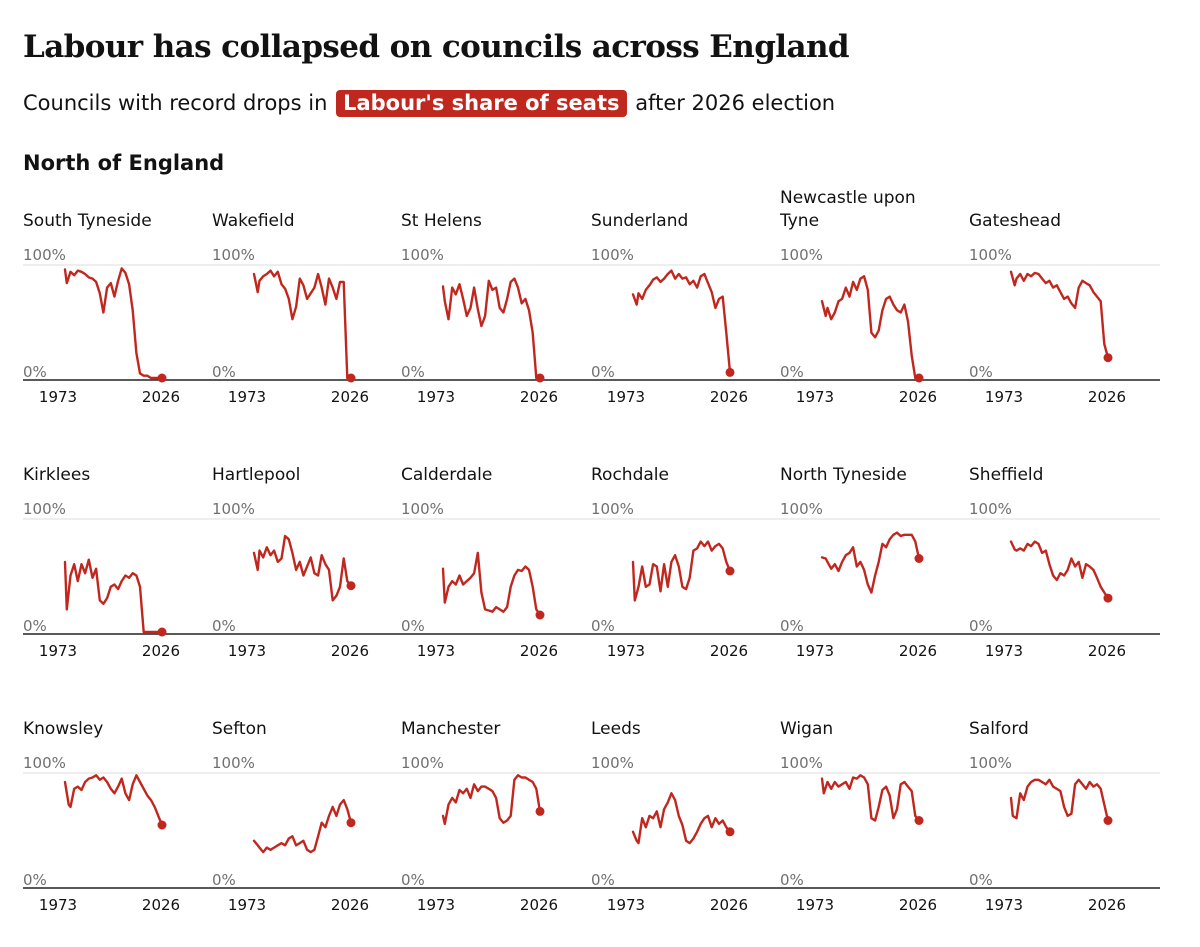 The image size is (1200, 947). What do you see at coordinates (422, 509) in the screenshot?
I see `y-tick-100-9: 100%` at bounding box center [422, 509].